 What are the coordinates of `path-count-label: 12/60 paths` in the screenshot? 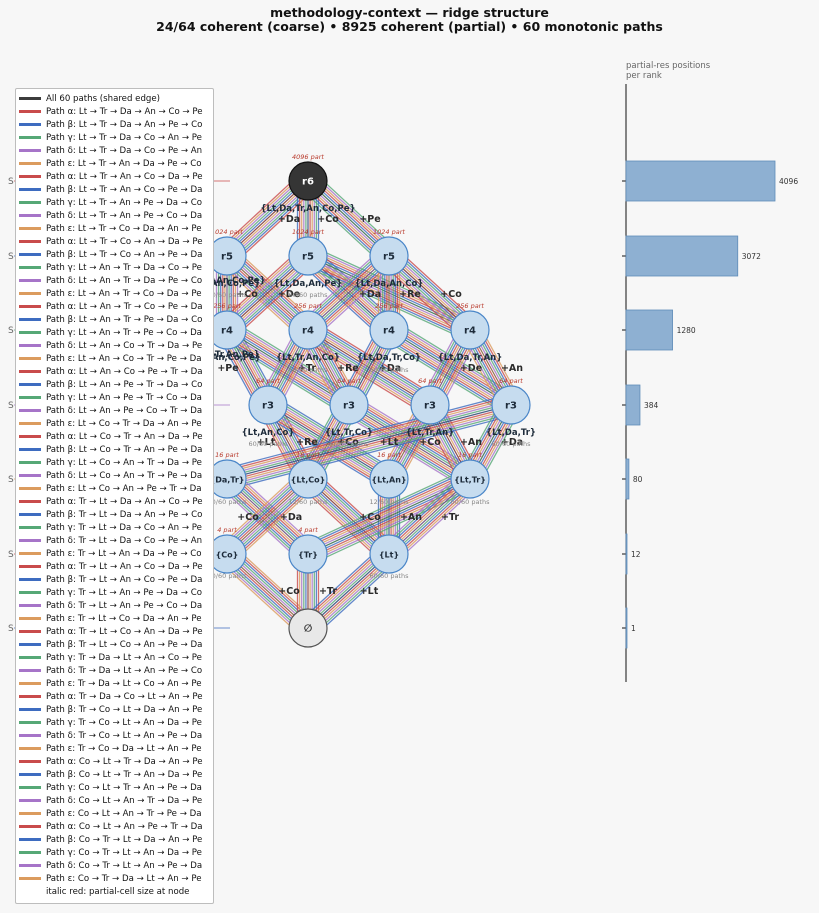 It's located at (309, 502).